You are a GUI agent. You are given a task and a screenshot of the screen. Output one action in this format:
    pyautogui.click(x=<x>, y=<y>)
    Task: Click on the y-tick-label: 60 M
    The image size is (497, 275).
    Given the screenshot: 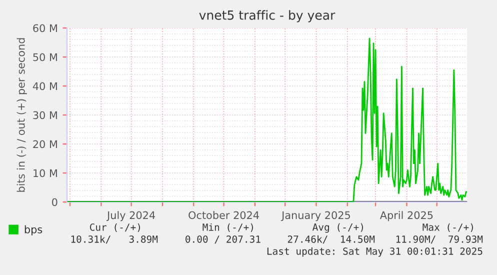 What is the action you would take?
    pyautogui.click(x=45, y=28)
    